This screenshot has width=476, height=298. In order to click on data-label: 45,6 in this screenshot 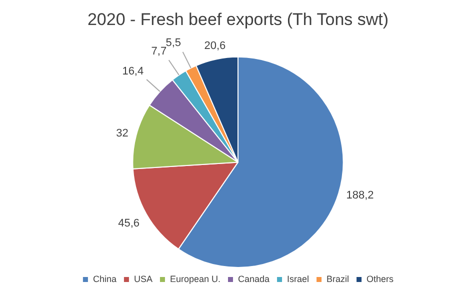, I will do `click(129, 224)`.